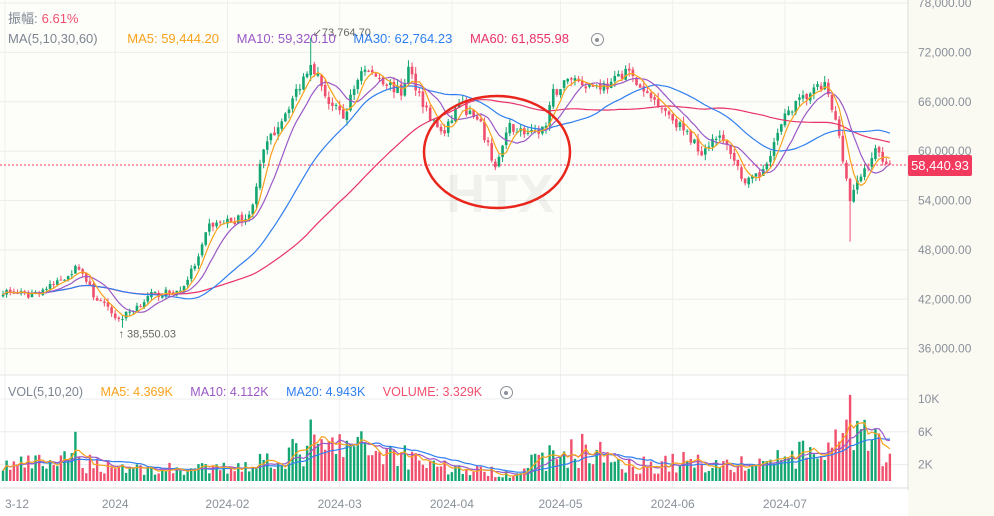 The image size is (994, 516). I want to click on visibility-eye-icon, so click(597, 40).